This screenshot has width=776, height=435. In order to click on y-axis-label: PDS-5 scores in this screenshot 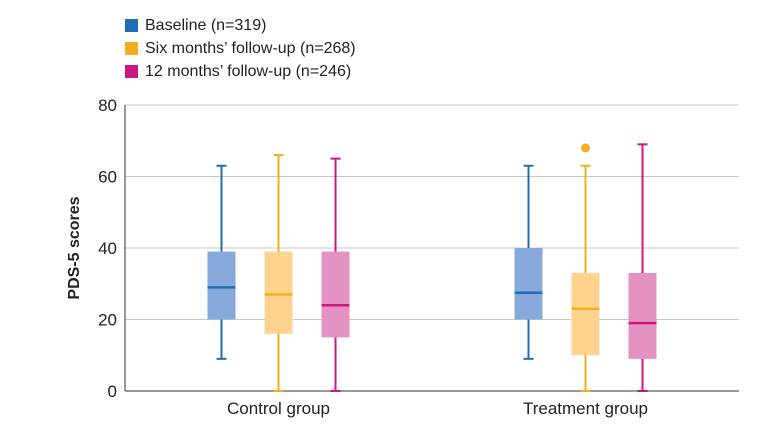, I will do `click(74, 247)`.